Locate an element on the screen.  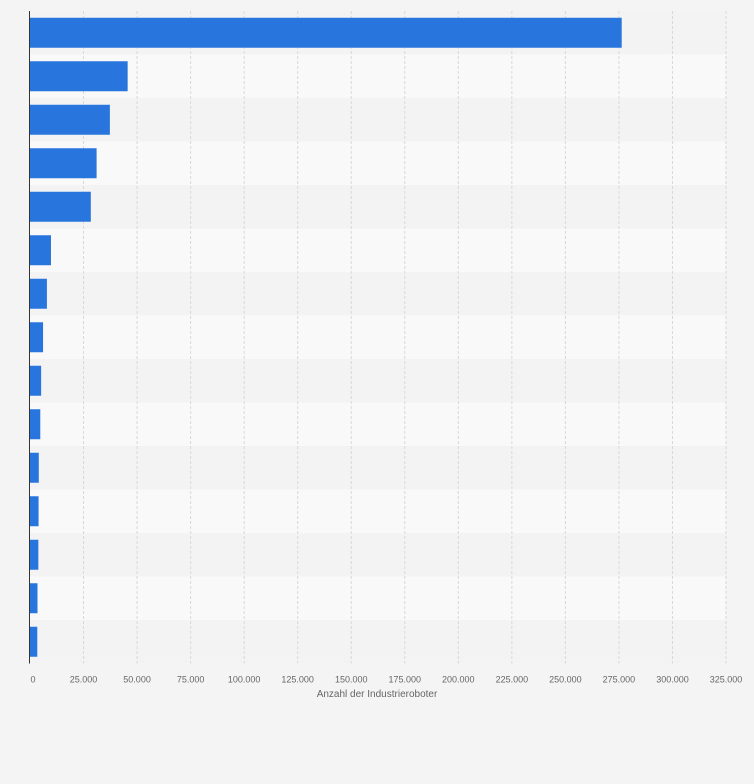
x-tick-label: 50.000 is located at coordinates (137, 680).